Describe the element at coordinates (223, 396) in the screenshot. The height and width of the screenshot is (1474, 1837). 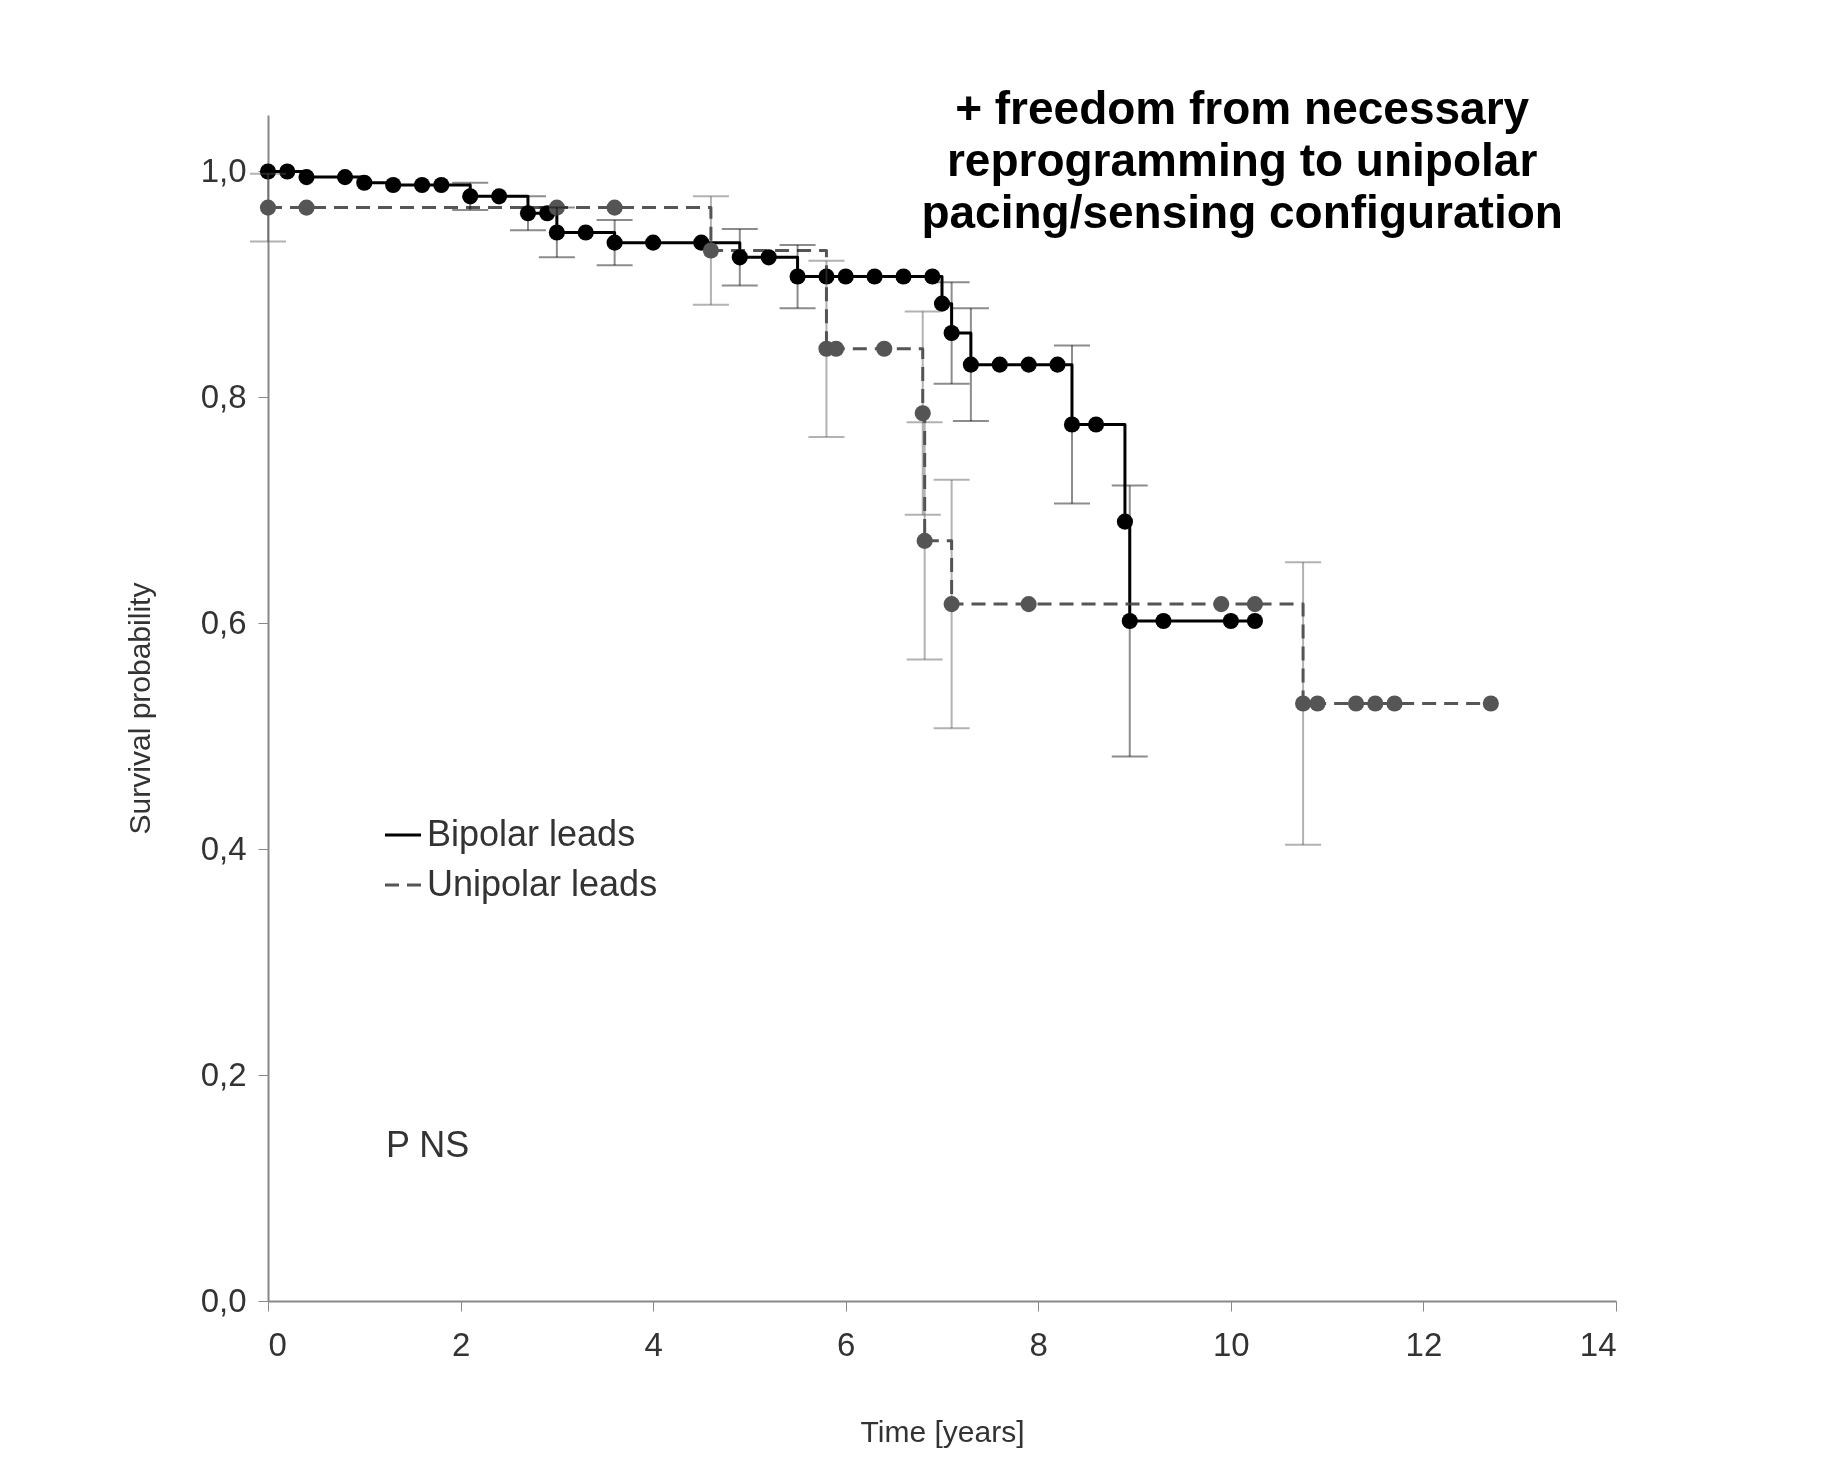
I see `y-tick-label: 0,8` at that location.